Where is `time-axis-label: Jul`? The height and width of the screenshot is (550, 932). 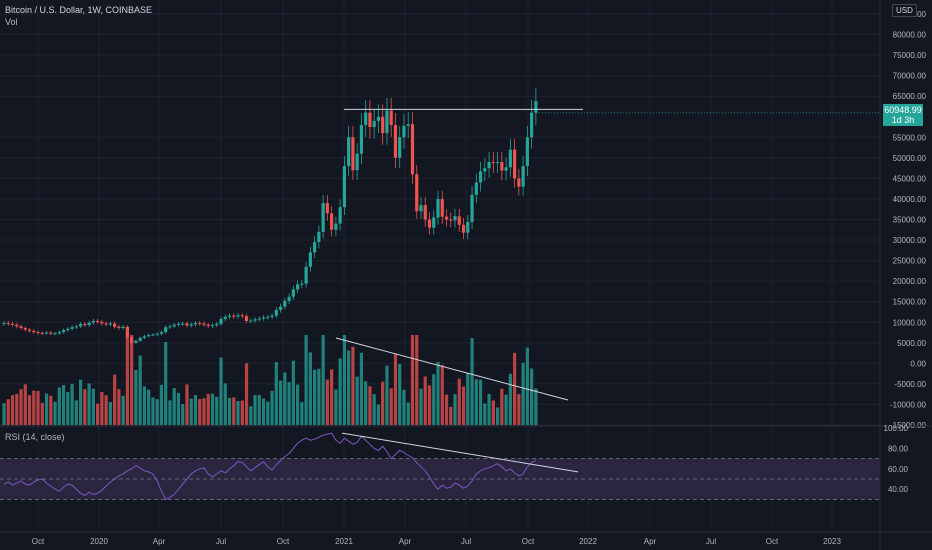
time-axis-label: Jul is located at coordinates (711, 541).